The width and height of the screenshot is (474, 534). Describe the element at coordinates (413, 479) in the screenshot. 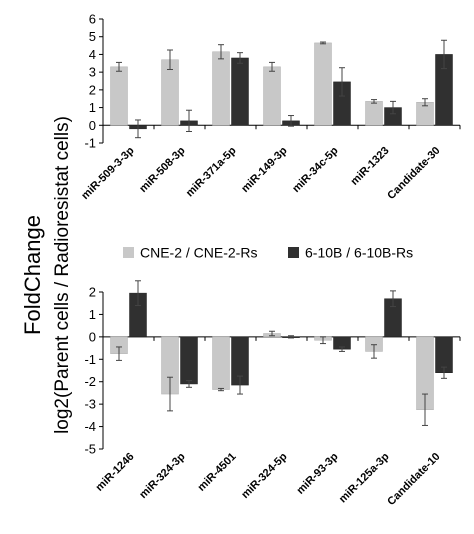

I see `x-category-label: Candidate-10` at that location.